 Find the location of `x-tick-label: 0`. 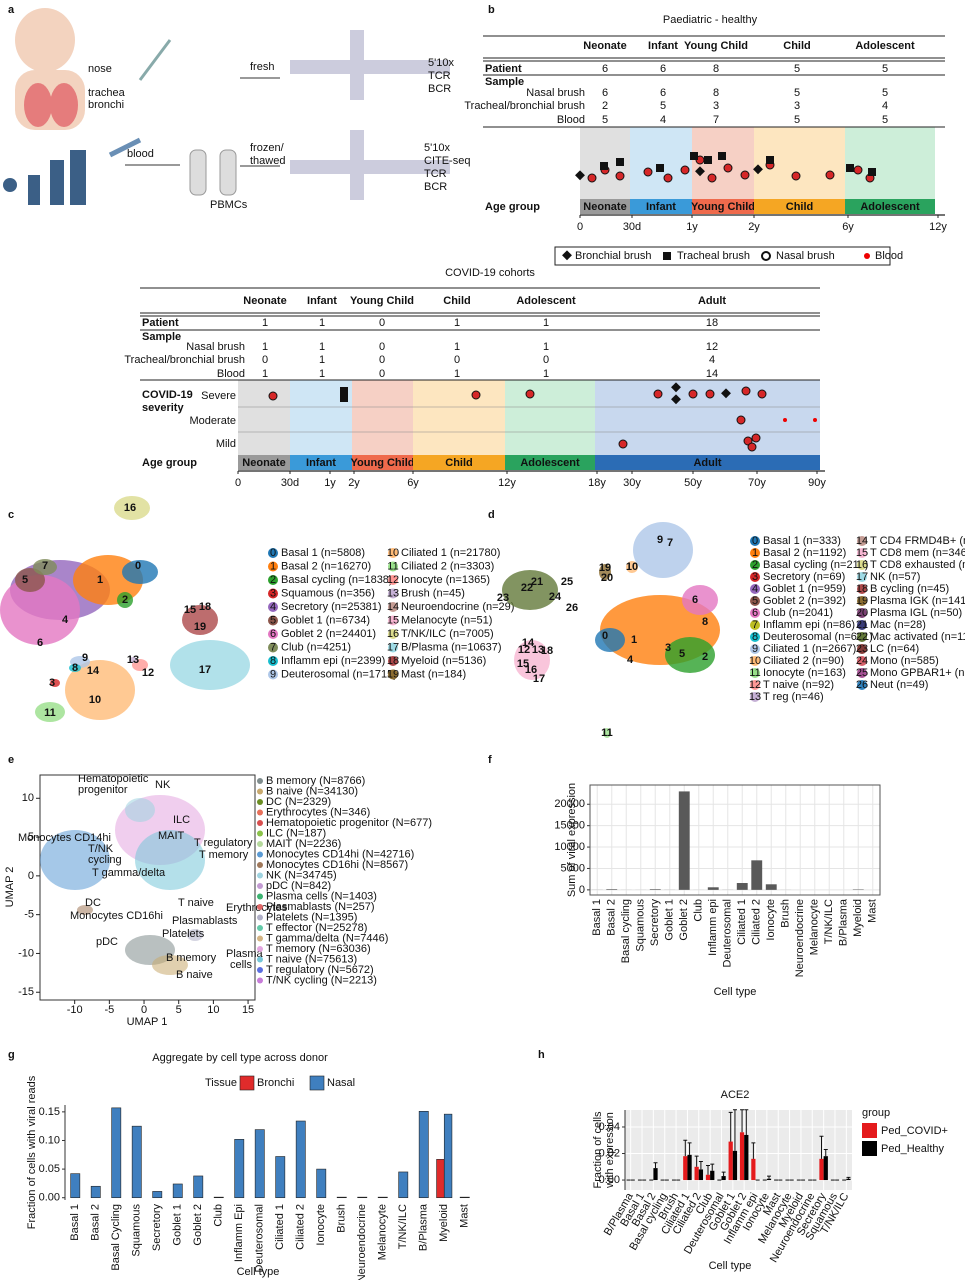

x-tick-label: 0 is located at coordinates (144, 1010).